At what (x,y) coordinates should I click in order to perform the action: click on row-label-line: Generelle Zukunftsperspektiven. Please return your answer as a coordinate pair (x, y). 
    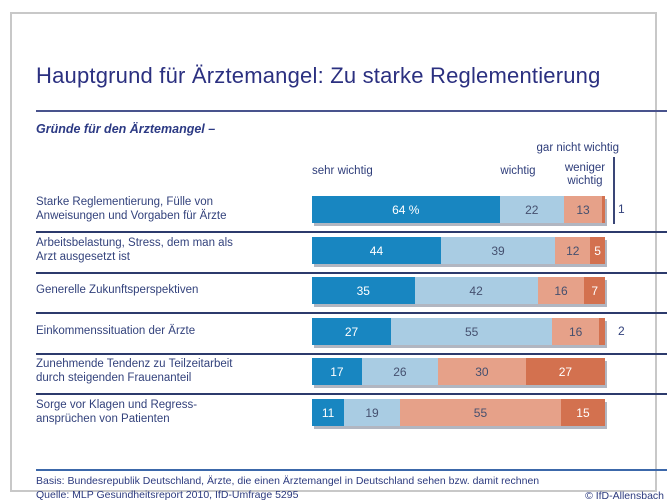
    Looking at the image, I should click on (117, 289).